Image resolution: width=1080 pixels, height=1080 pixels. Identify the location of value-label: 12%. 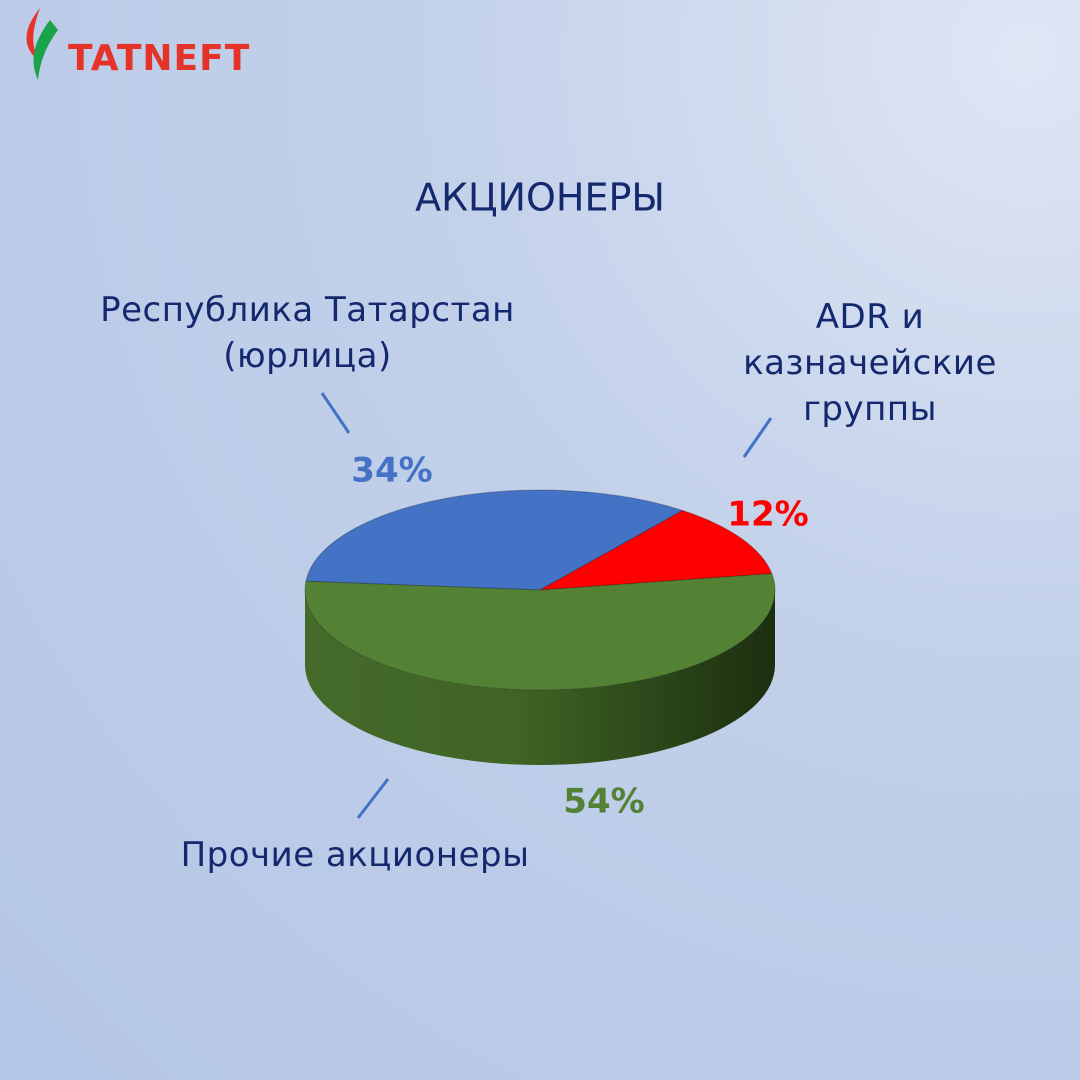
(767, 515).